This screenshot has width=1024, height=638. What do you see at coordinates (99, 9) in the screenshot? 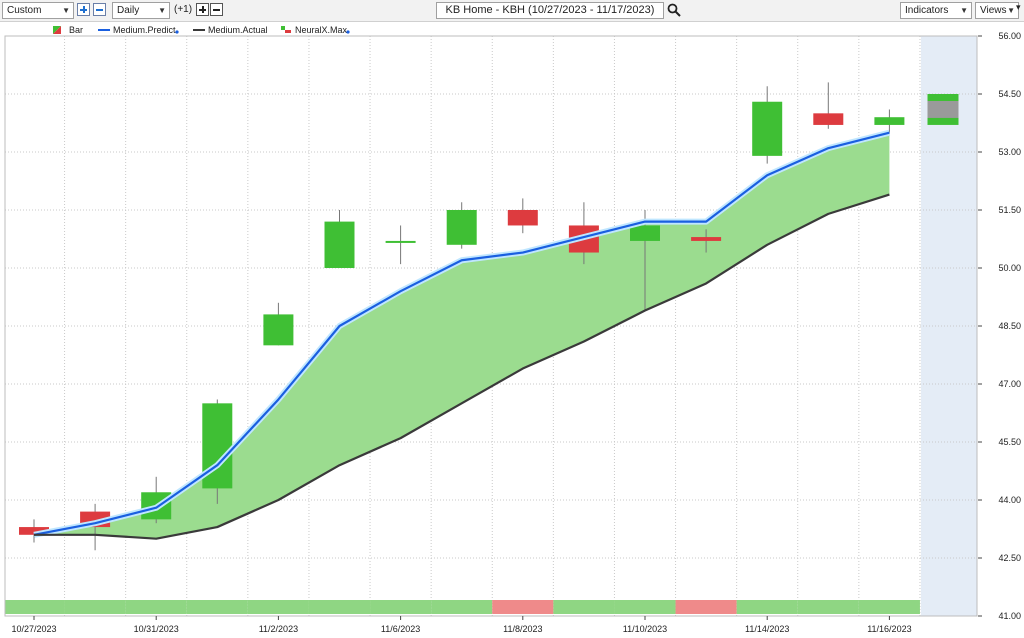
I see `zoom-out-button` at bounding box center [99, 9].